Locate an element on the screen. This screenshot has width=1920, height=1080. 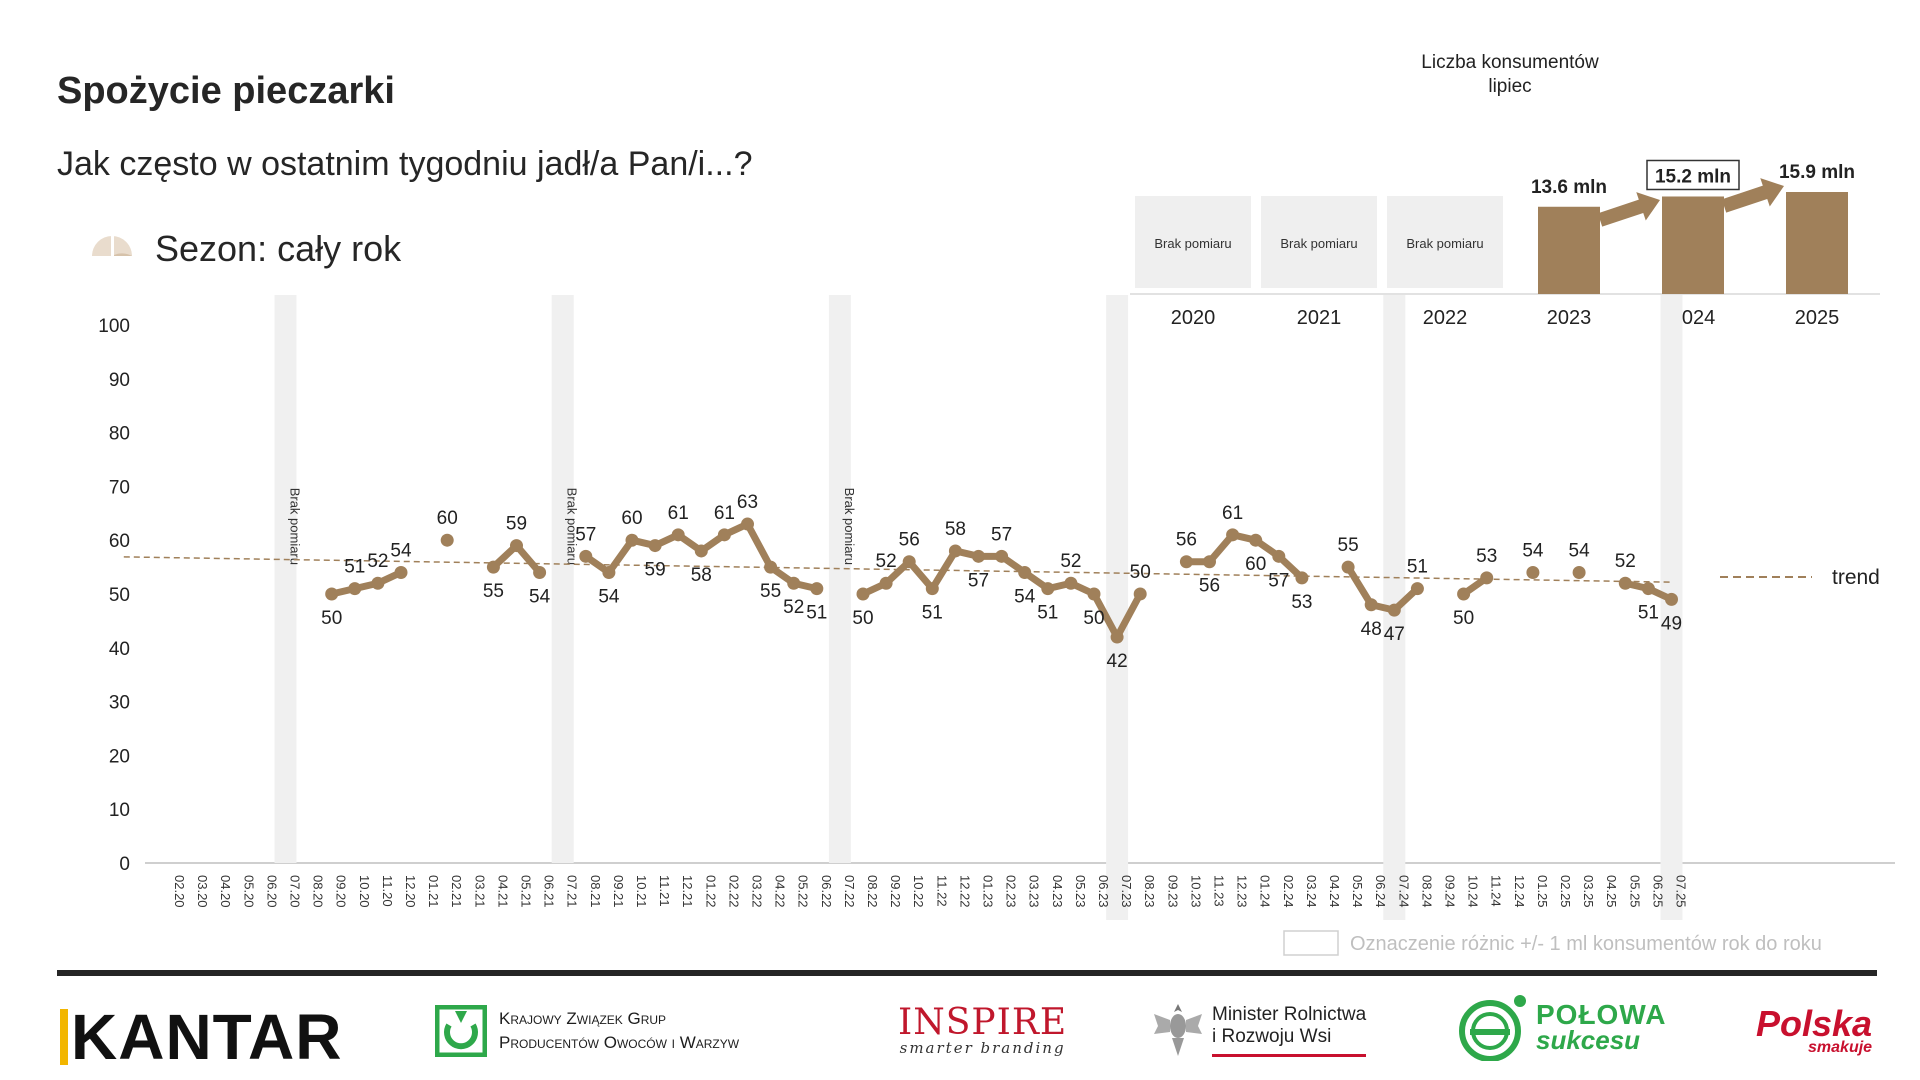
x-tick-label: 04.23 is located at coordinates (1057, 891).